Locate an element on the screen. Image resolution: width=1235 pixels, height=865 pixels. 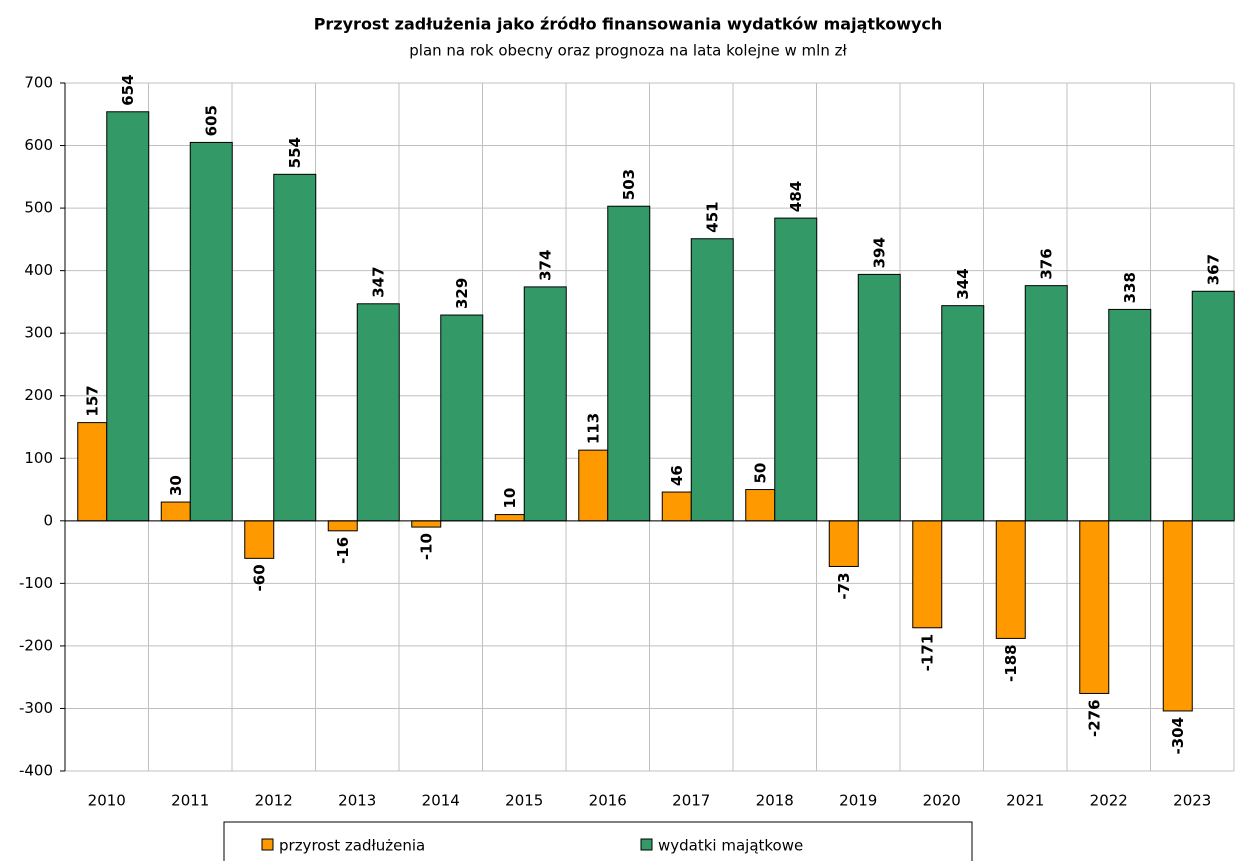
x-tick-label: 2011 is located at coordinates (190, 801).